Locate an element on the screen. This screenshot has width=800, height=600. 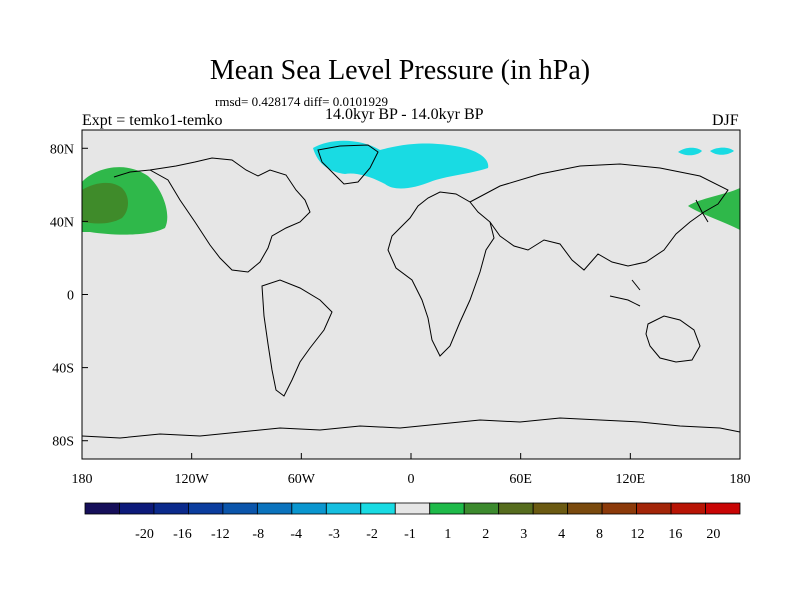
europe-africa-coast is located at coordinates (441, 274).